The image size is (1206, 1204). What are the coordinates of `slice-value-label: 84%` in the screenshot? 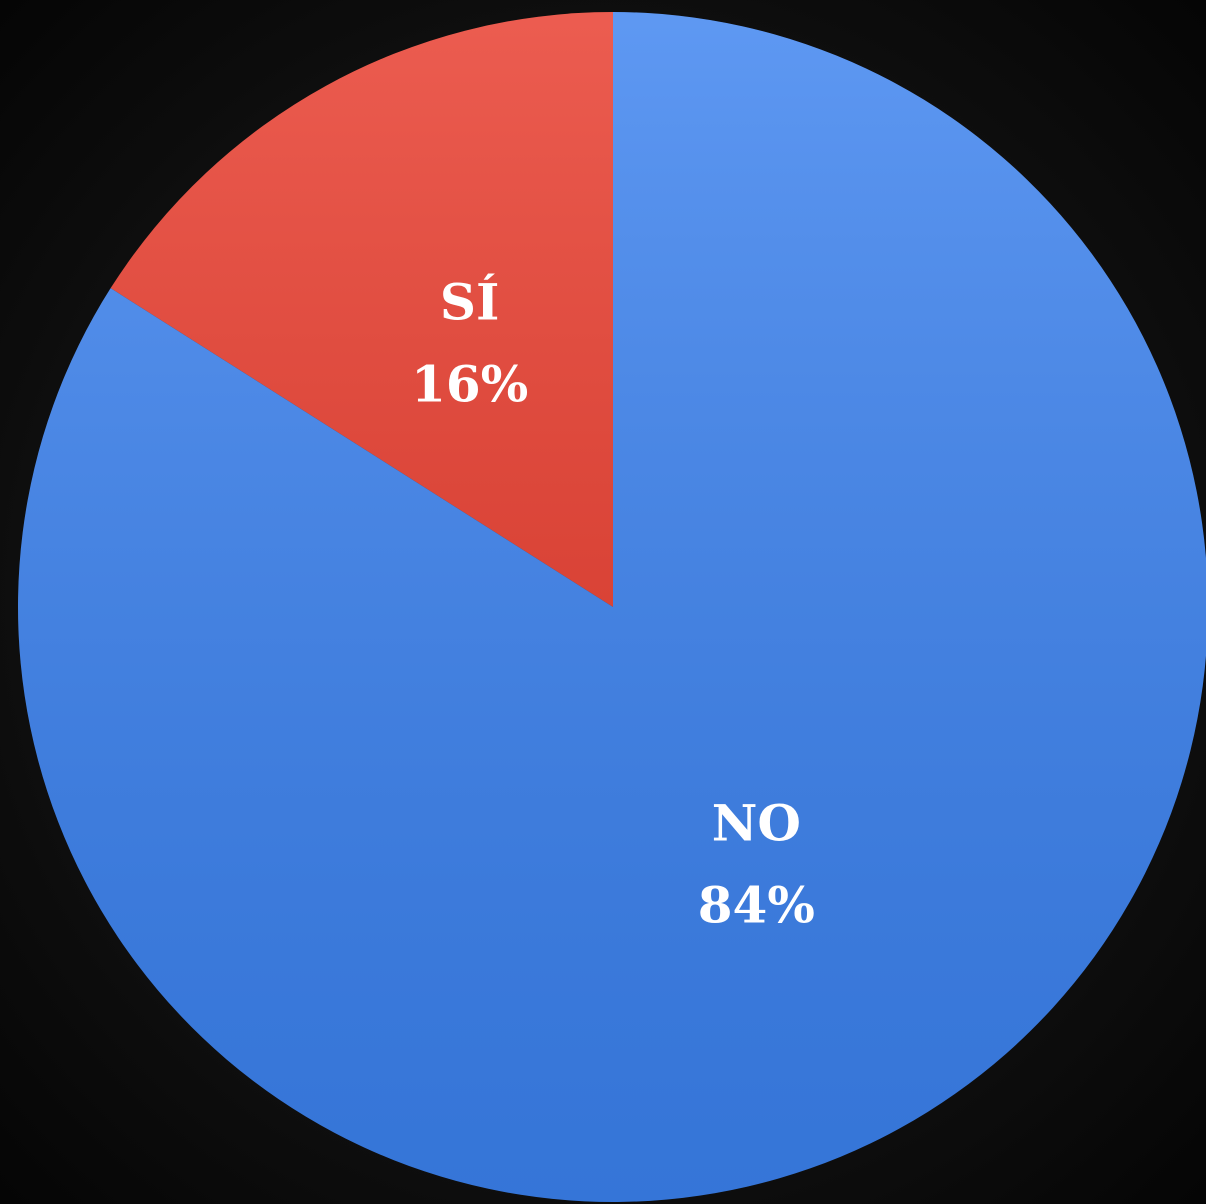 It's located at (756, 905).